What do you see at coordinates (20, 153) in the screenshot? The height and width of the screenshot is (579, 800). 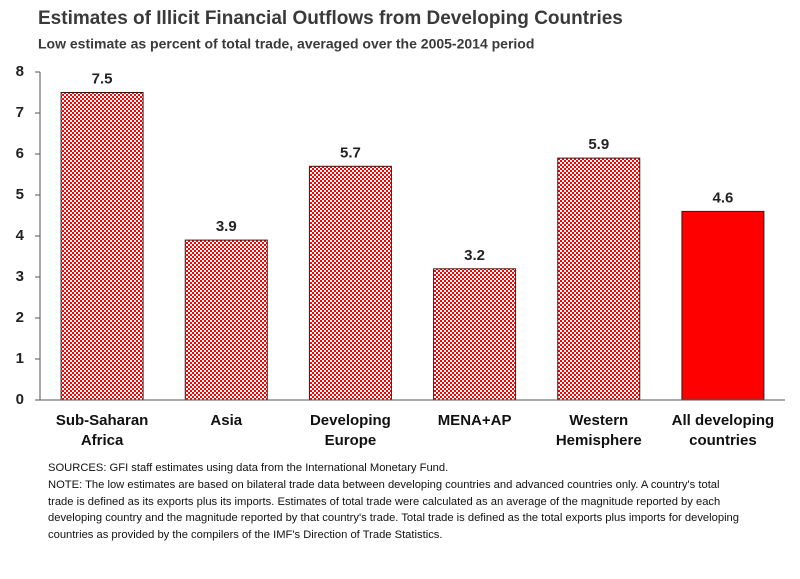 I see `y-tick-label: 6` at bounding box center [20, 153].